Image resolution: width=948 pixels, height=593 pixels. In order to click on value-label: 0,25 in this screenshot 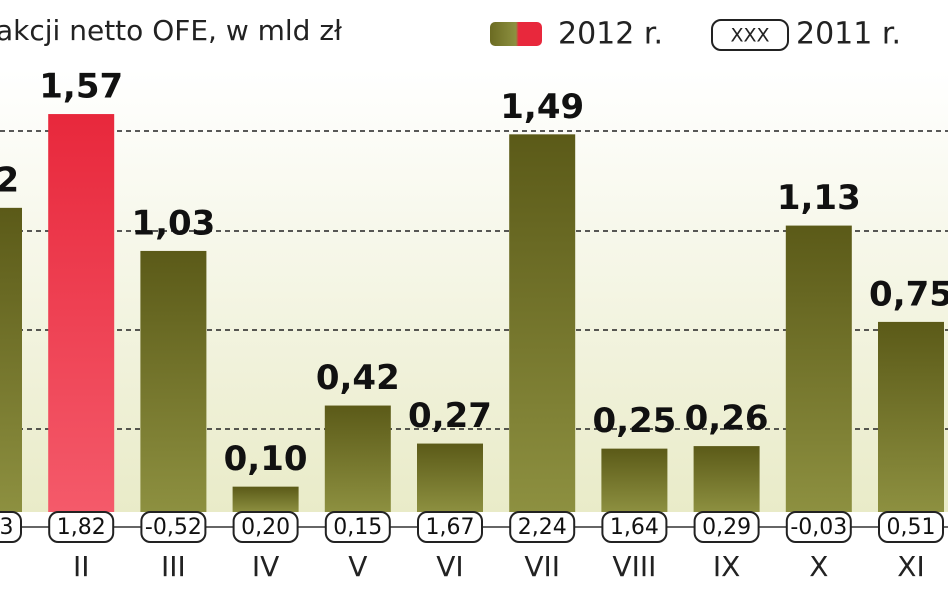, I will do `click(634, 421)`.